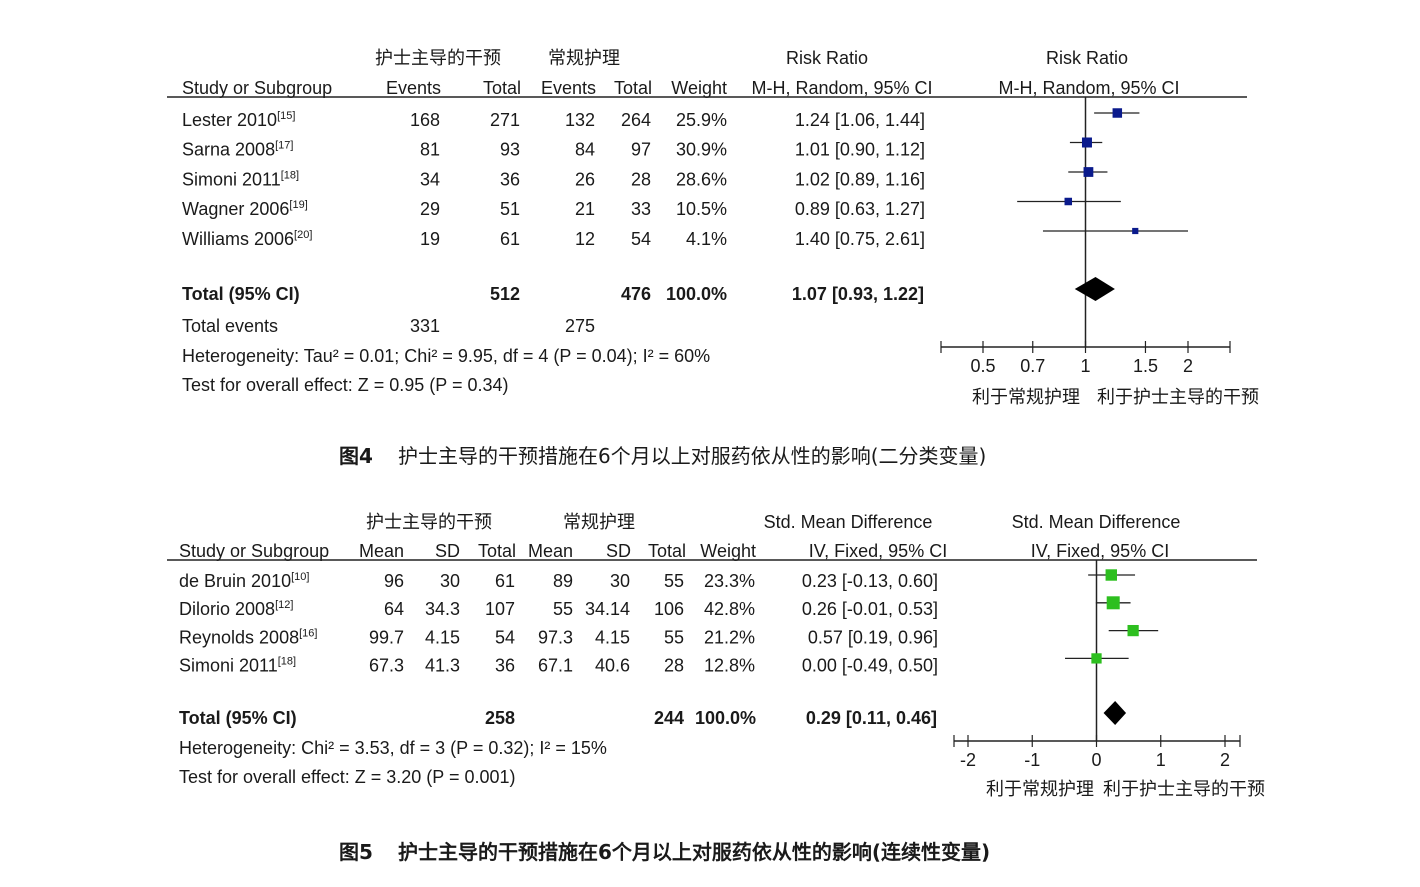  What do you see at coordinates (1096, 522) in the screenshot?
I see `plot-header: Std. Mean Difference` at bounding box center [1096, 522].